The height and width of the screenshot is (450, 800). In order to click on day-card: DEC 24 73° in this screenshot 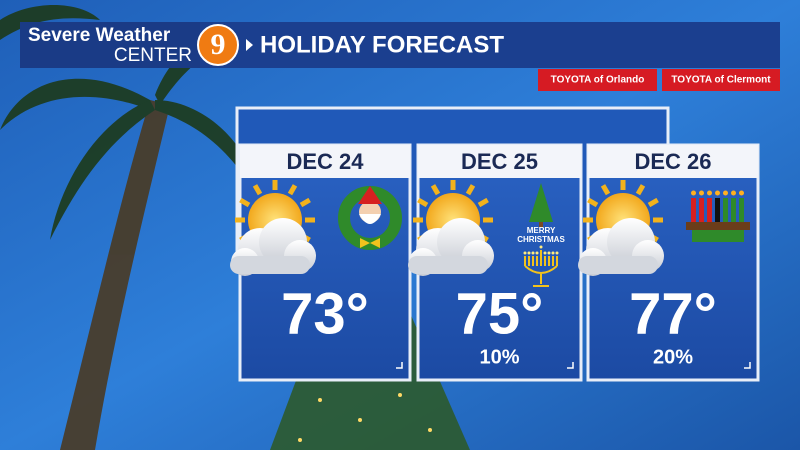, I will do `click(321, 262)`.